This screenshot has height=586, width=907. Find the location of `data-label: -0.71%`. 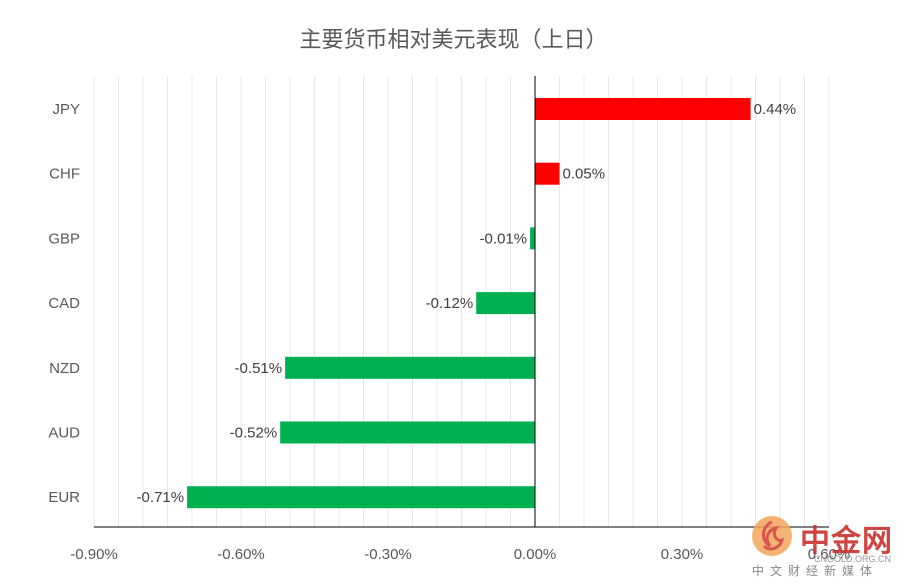

data-label: -0.71% is located at coordinates (161, 497).